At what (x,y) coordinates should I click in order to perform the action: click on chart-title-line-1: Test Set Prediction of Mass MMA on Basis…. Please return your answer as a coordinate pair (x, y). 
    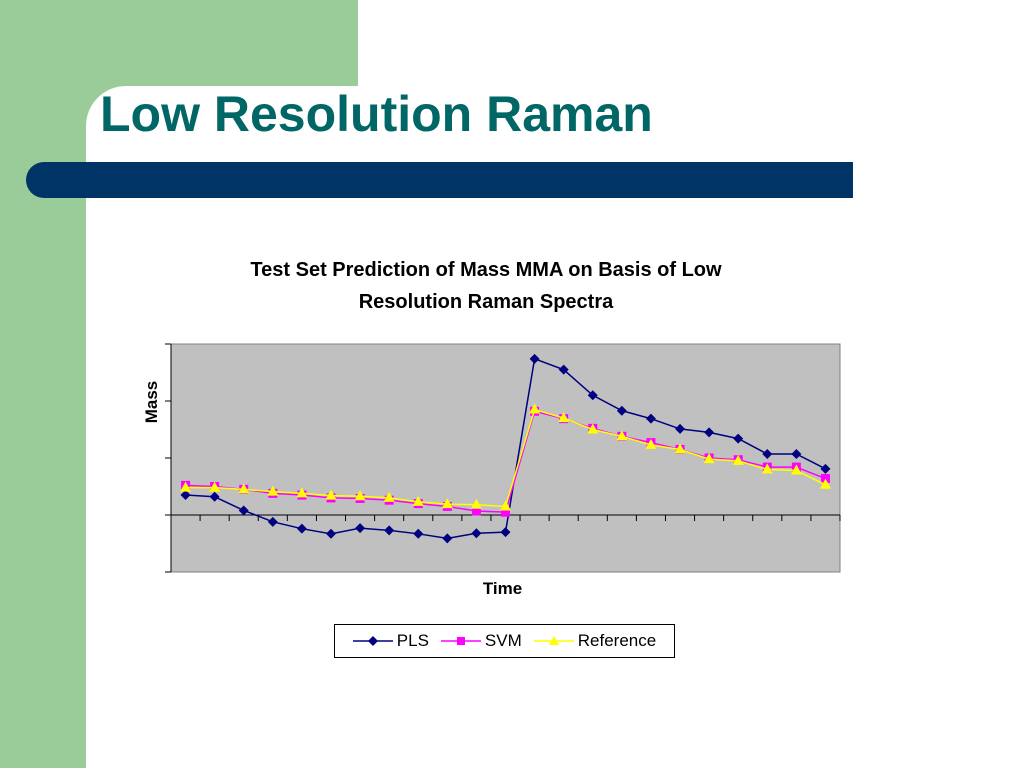
    Looking at the image, I should click on (486, 270).